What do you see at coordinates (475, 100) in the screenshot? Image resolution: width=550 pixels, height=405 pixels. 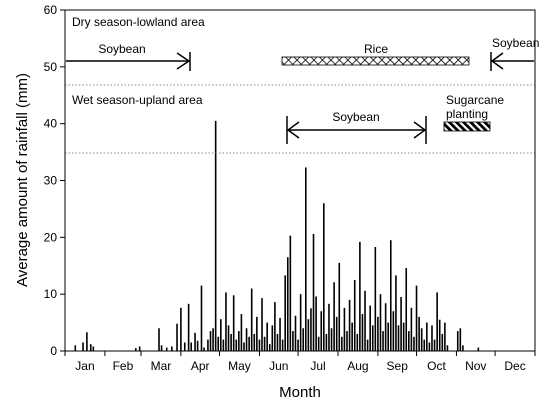 I see `sugarcane-label-line1: Sugarcane` at bounding box center [475, 100].